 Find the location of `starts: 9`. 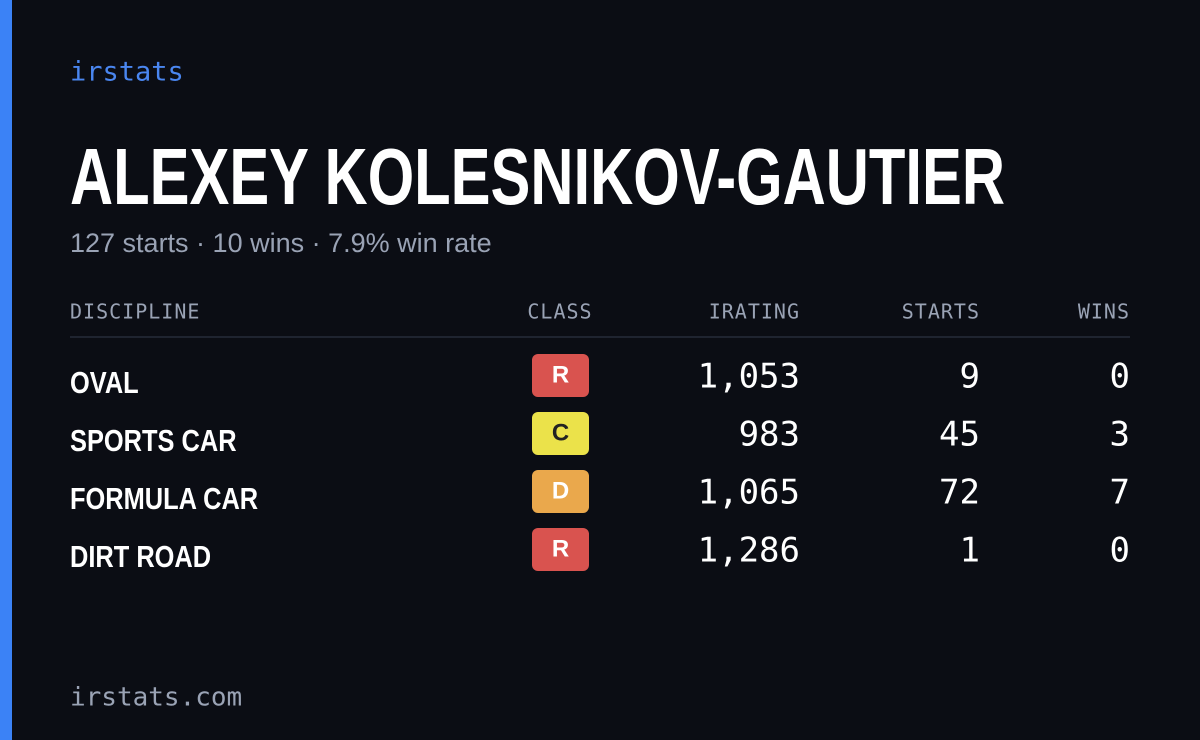

starts: 9 is located at coordinates (970, 377).